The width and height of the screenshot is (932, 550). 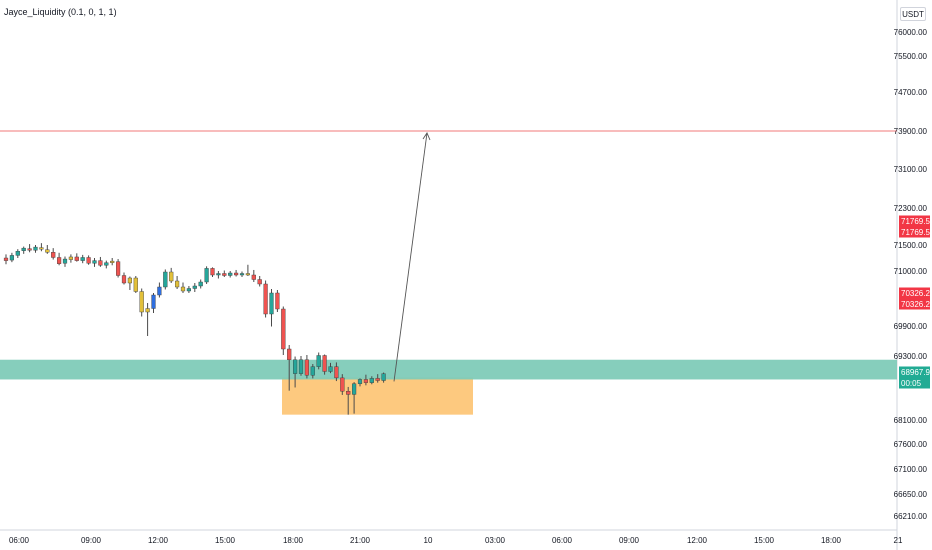 I want to click on price-tick-label: 71500.00, so click(x=911, y=245).